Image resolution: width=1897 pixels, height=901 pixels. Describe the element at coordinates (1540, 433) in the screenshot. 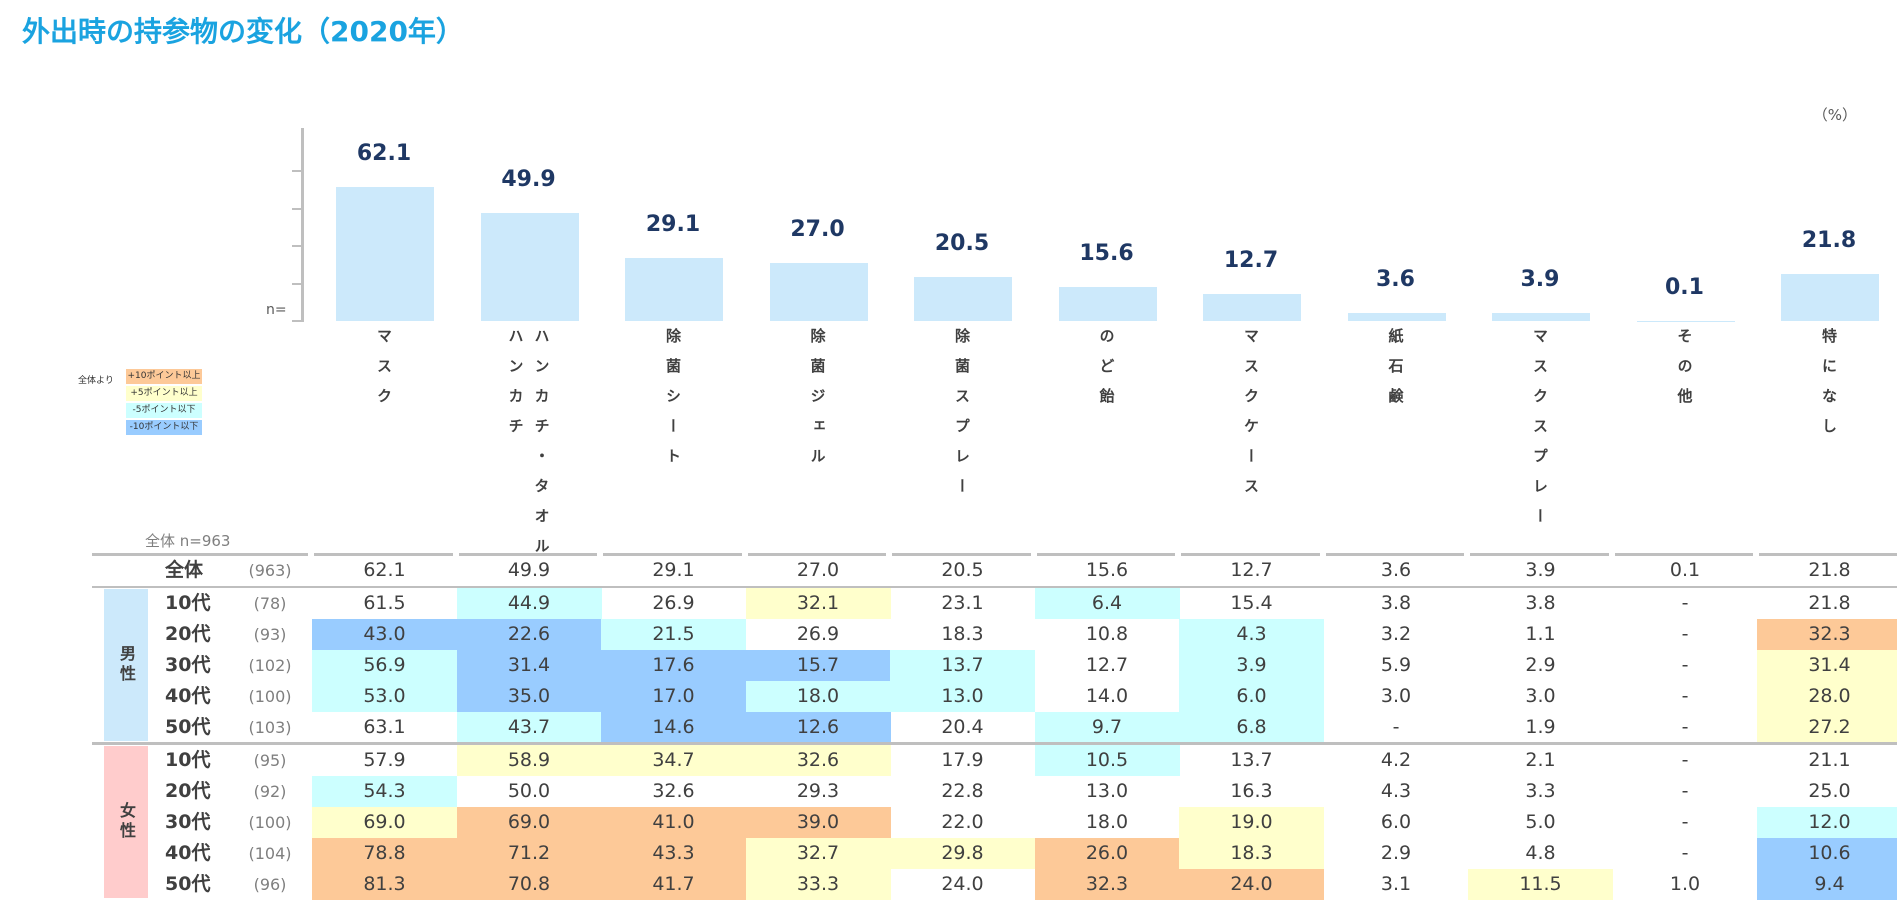

I see `category-label-text: マスクスプレー` at that location.